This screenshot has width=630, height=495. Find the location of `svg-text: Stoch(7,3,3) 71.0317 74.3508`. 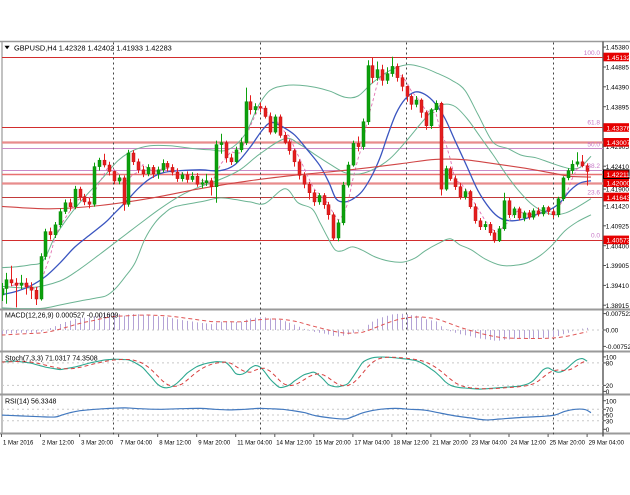

svg-text: Stoch(7,3,3) 71.0317 74.3508 is located at coordinates (51, 359).